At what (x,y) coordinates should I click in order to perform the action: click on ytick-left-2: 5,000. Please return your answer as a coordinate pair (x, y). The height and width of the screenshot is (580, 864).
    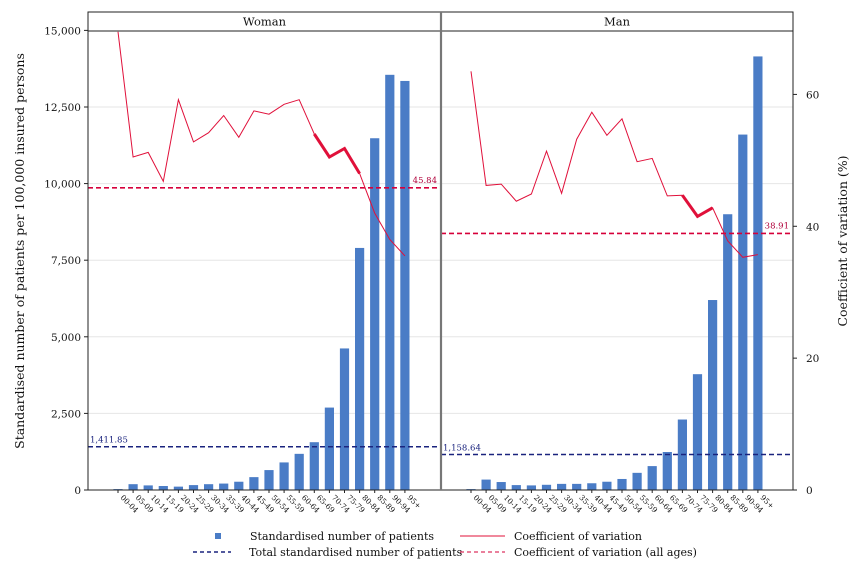
    Looking at the image, I should click on (66, 338).